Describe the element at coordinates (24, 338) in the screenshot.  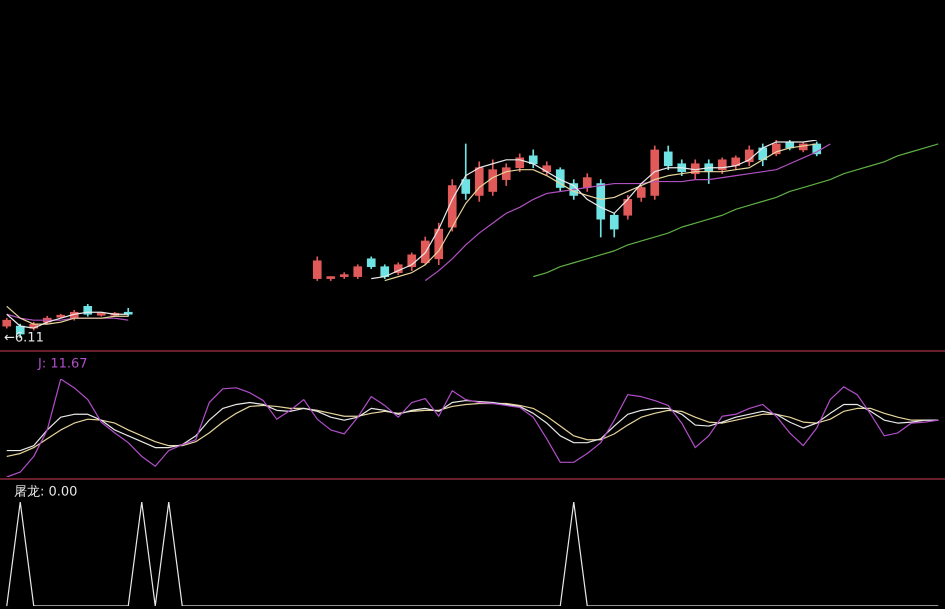
I see `annotation: ←6.11` at that location.